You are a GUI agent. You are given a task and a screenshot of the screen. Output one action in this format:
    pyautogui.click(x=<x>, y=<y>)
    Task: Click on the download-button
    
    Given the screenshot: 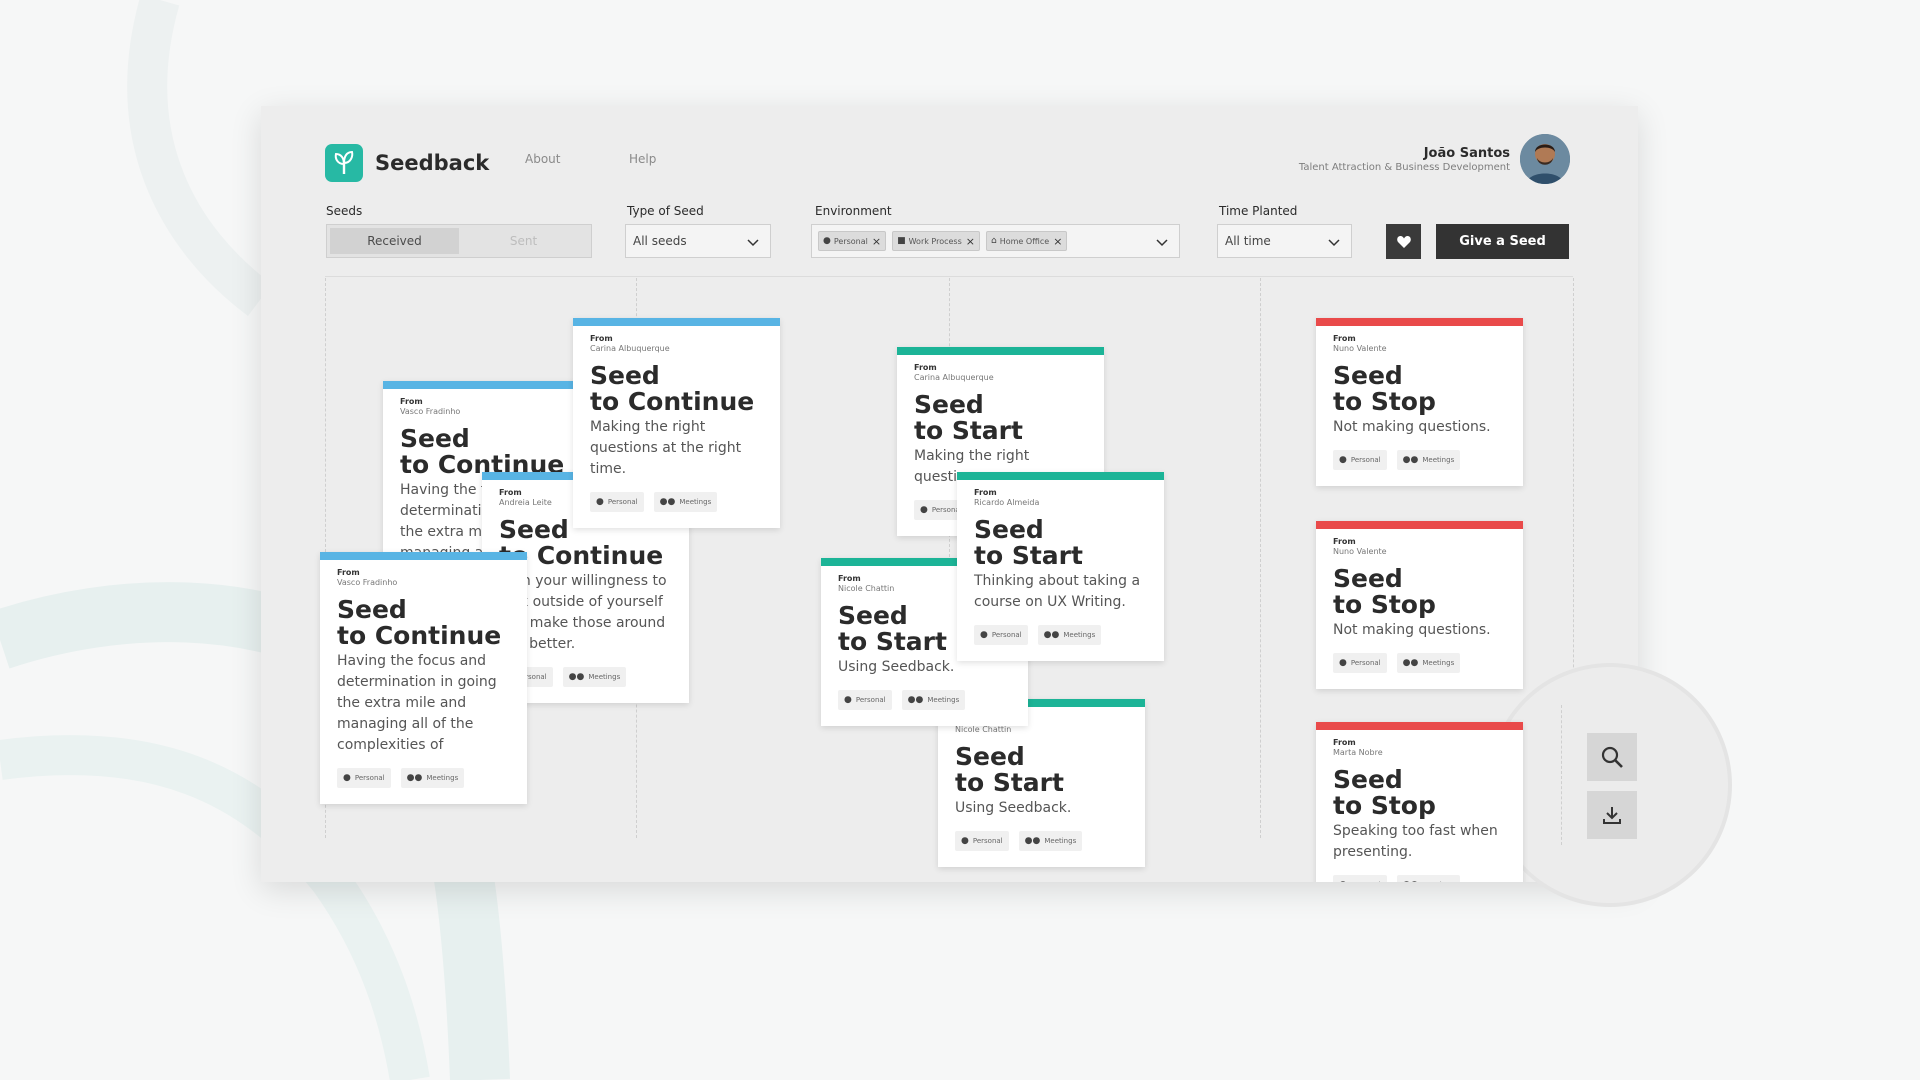 What is the action you would take?
    pyautogui.click(x=1612, y=815)
    